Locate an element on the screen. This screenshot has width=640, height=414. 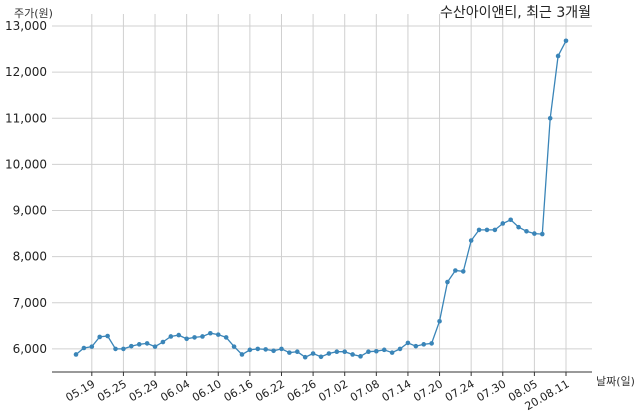
x-tick-label: 06.26 is located at coordinates (302, 390).